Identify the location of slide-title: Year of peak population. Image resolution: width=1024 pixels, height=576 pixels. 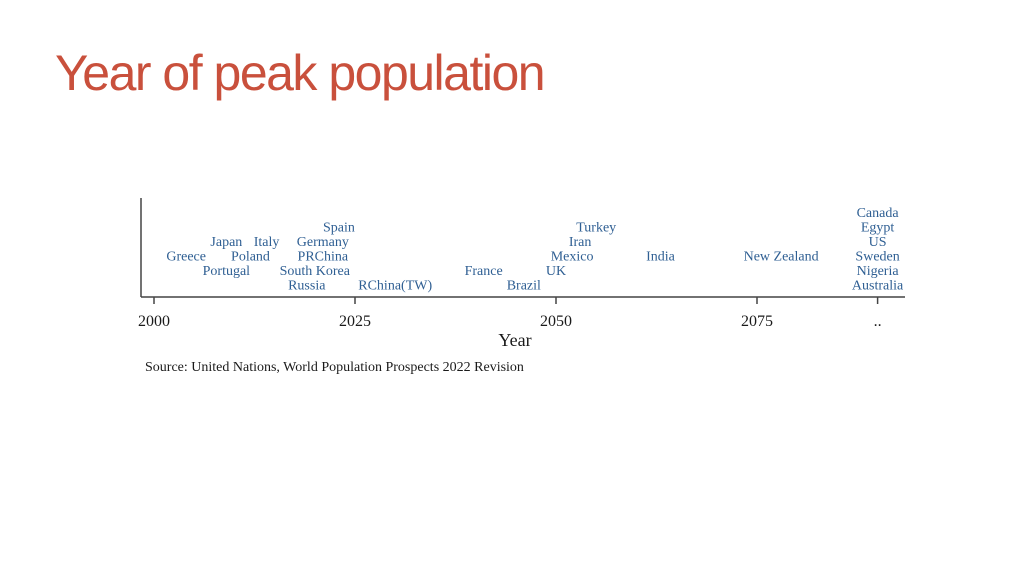
(300, 73).